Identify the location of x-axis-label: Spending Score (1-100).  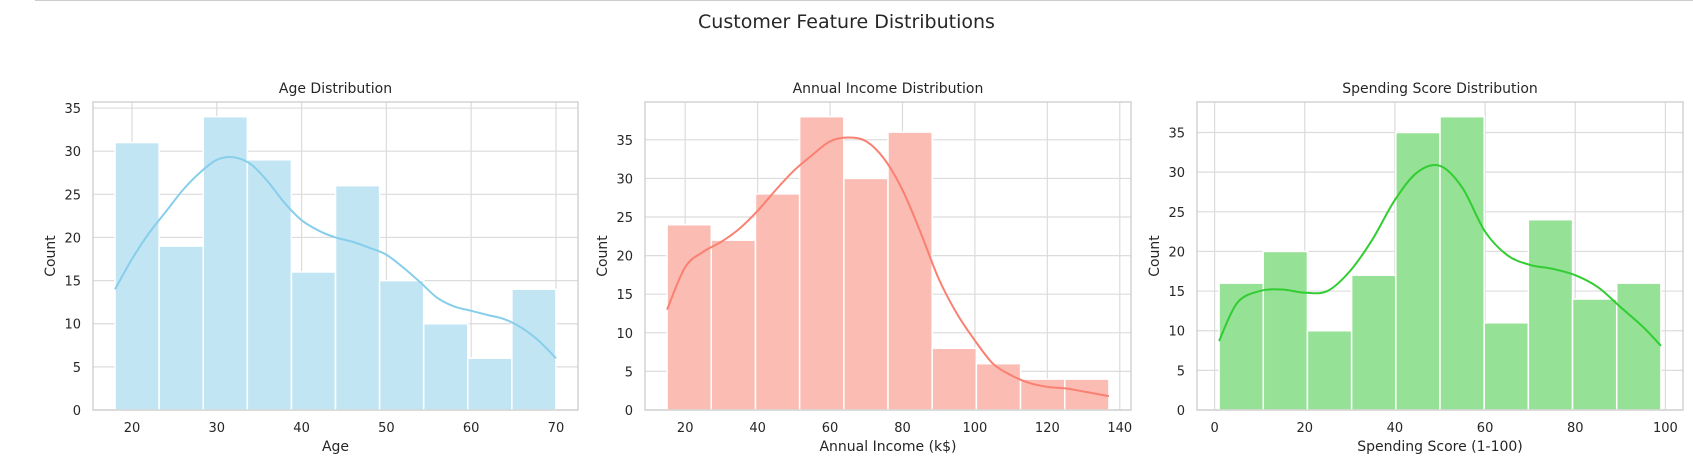
(1440, 447).